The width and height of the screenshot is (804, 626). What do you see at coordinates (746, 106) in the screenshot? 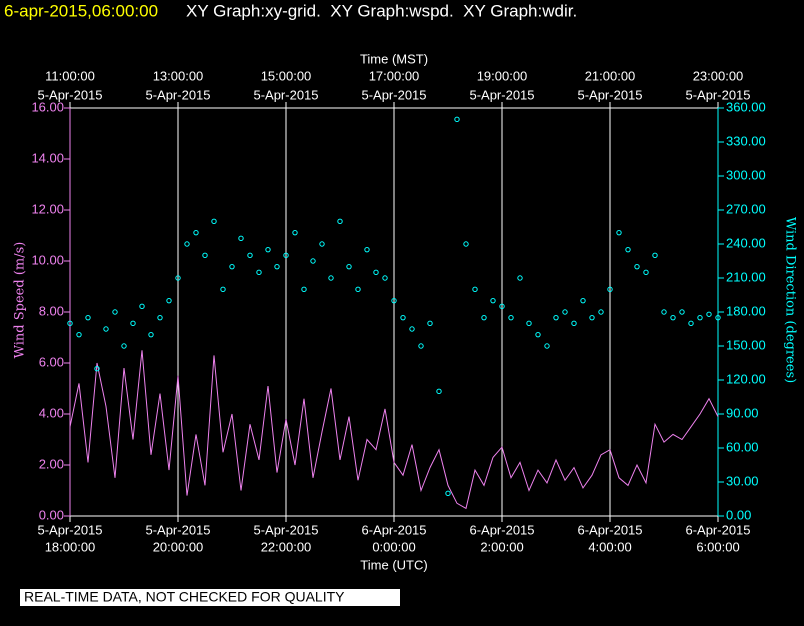
I see `y2-tick-label: 360.00` at bounding box center [746, 106].